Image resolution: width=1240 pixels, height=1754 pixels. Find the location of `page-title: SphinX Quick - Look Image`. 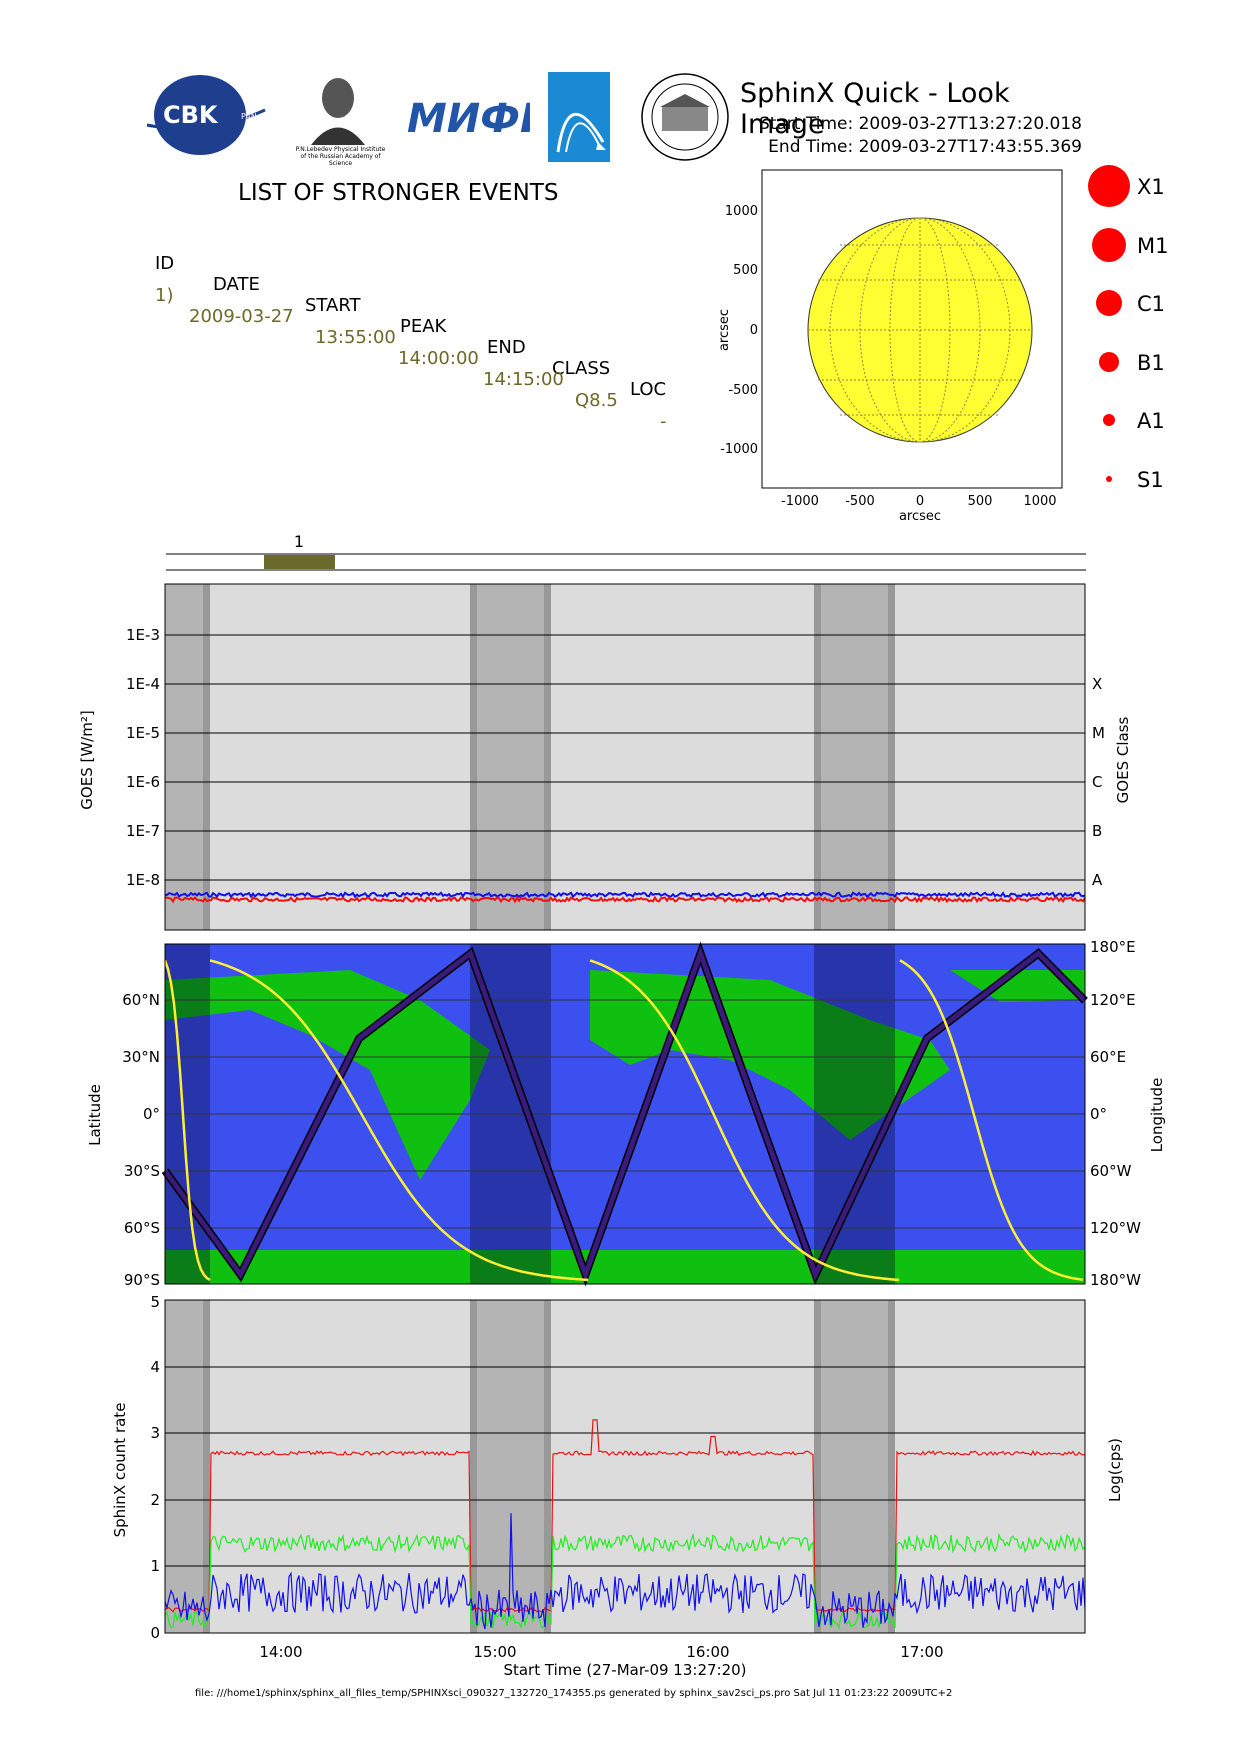

page-title: SphinX Quick - Look Image is located at coordinates (875, 109).